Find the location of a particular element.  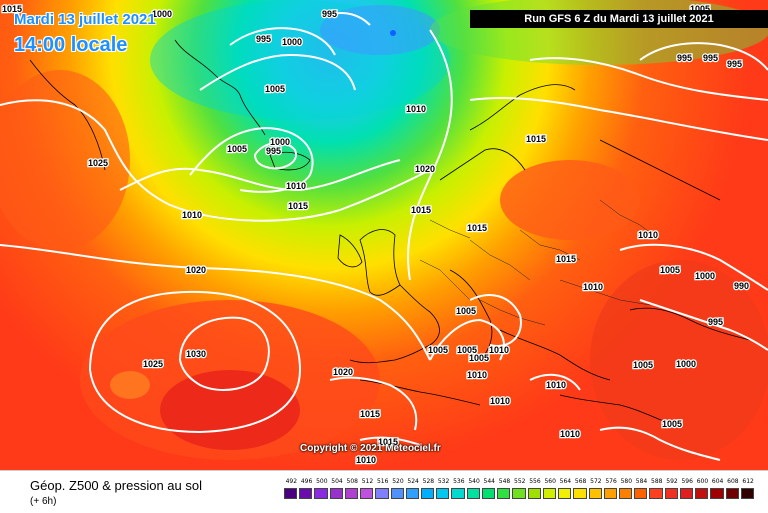

scale-tick-label: 524 is located at coordinates (413, 481).